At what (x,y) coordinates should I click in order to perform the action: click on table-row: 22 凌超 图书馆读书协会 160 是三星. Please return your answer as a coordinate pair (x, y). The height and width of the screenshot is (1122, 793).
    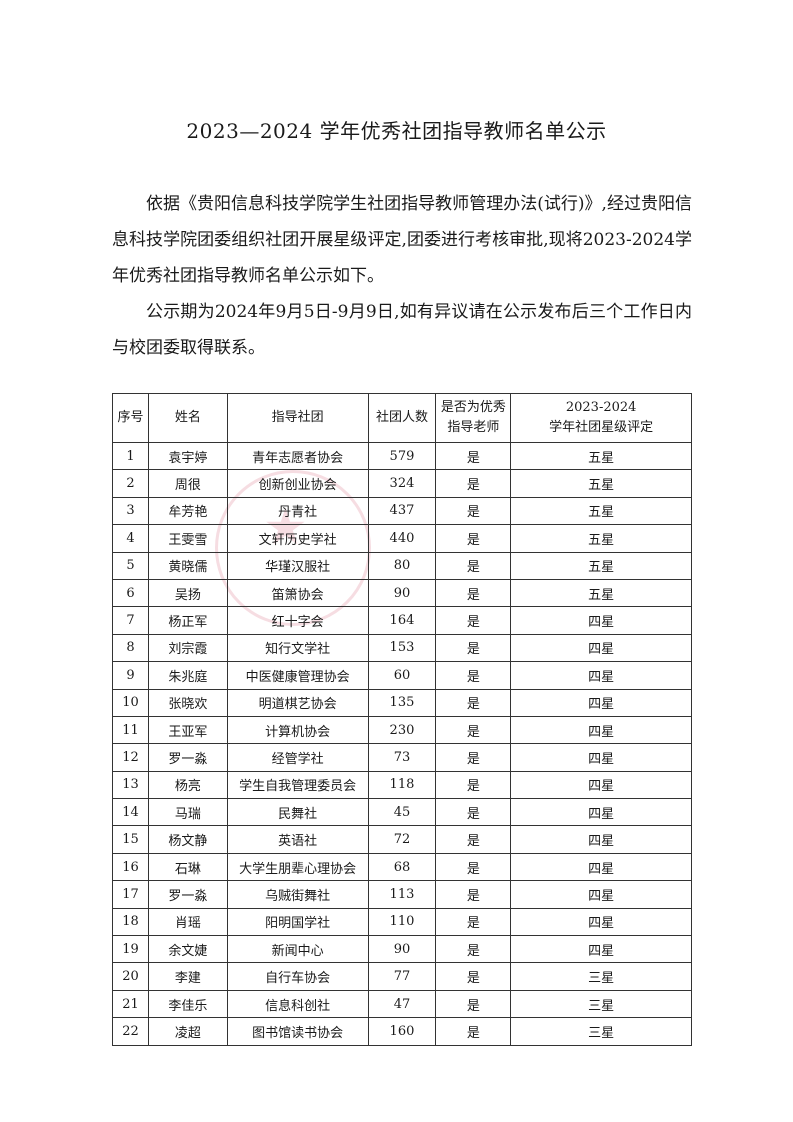
    Looking at the image, I should click on (402, 1031).